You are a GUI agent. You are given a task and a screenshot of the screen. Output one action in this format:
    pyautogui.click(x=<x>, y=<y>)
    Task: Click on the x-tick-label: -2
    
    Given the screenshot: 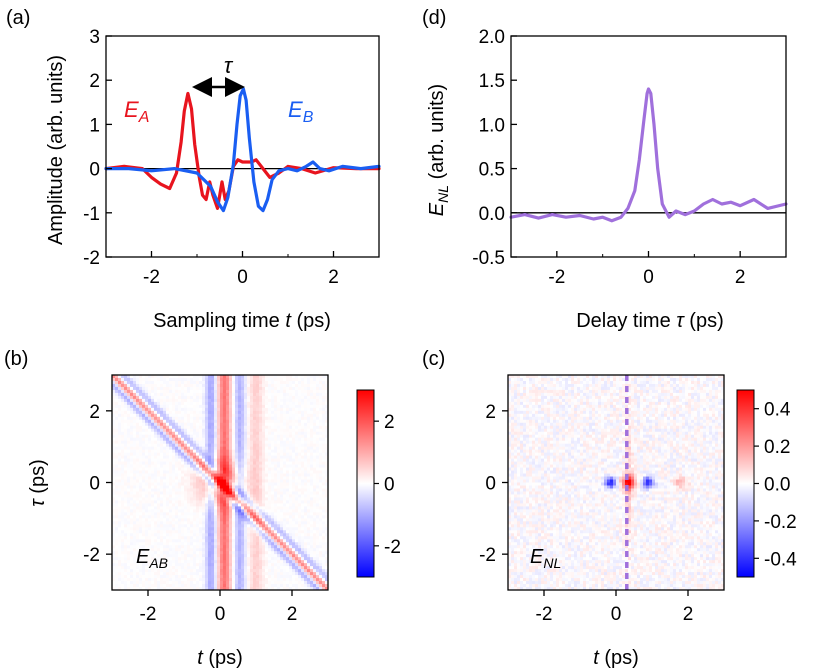 What is the action you would take?
    pyautogui.click(x=151, y=277)
    